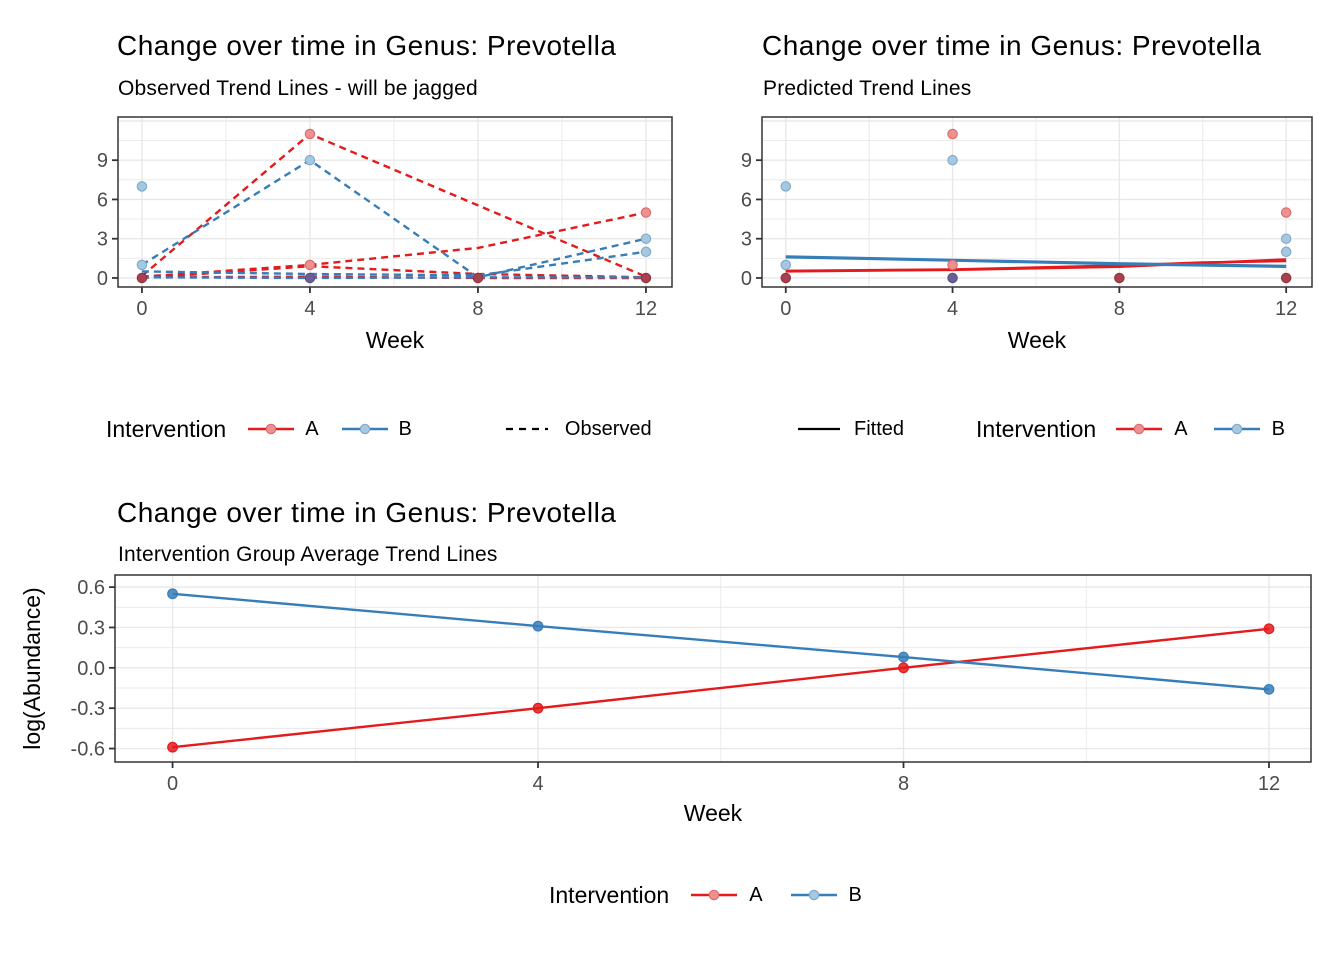 The image size is (1344, 960). What do you see at coordinates (367, 45) in the screenshot?
I see `chart-title-observed: Change over time in Genus: Prevotella` at bounding box center [367, 45].